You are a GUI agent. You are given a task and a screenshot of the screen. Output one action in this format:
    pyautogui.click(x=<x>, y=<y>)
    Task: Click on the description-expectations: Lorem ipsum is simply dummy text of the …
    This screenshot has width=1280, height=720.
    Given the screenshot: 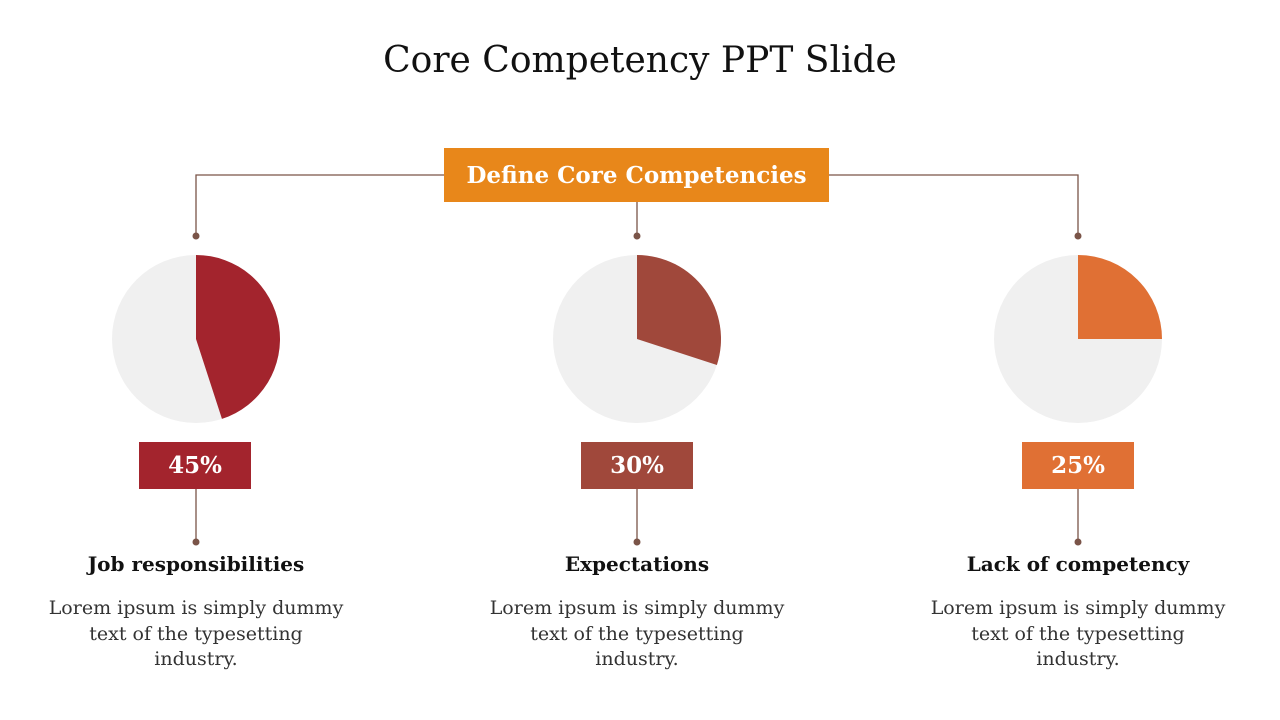 What is the action you would take?
    pyautogui.click(x=637, y=633)
    